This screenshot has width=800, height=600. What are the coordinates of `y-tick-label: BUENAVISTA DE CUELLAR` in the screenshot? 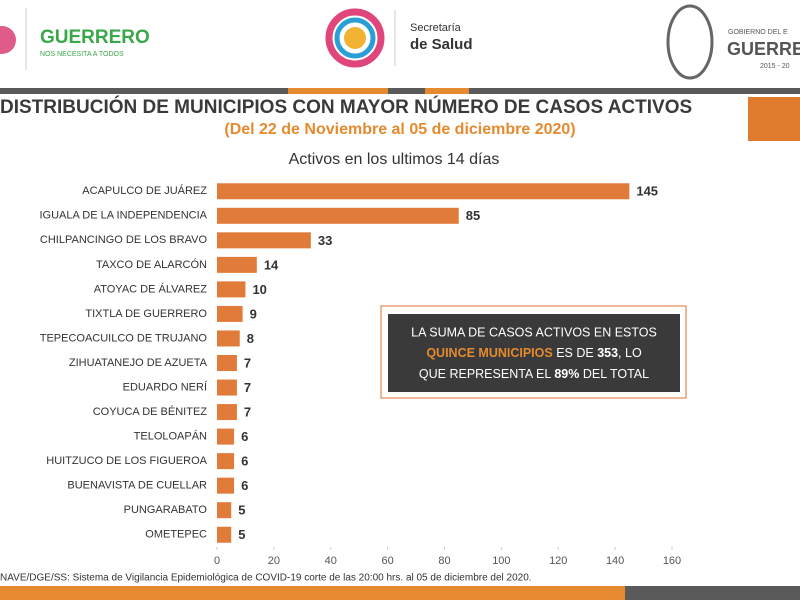 It's located at (137, 486).